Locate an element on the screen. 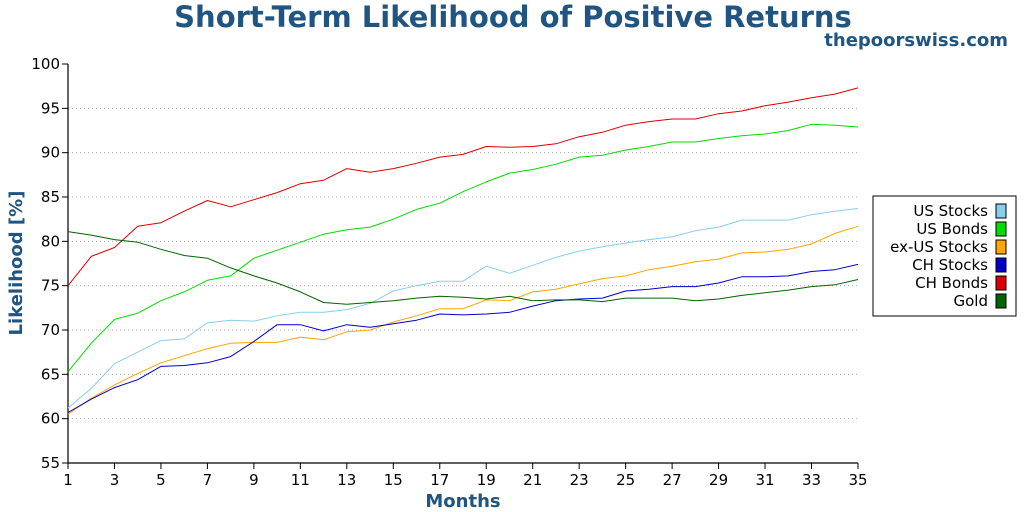  x-tick-label: 5 is located at coordinates (161, 480).